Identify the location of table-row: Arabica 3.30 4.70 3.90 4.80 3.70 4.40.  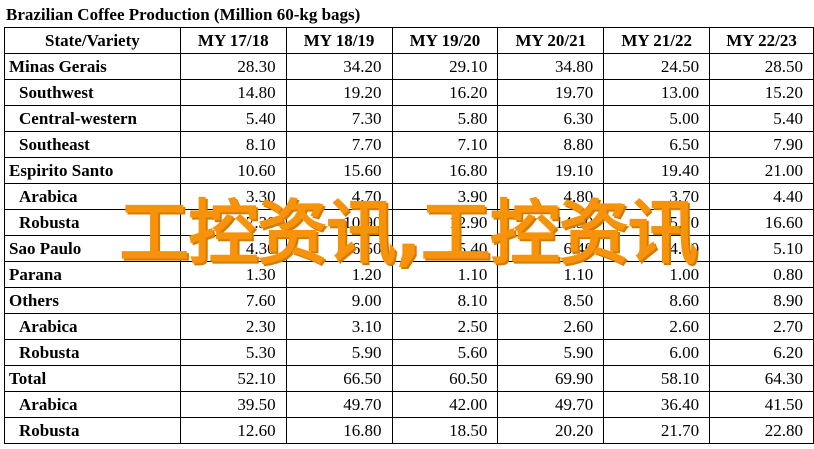
(409, 196).